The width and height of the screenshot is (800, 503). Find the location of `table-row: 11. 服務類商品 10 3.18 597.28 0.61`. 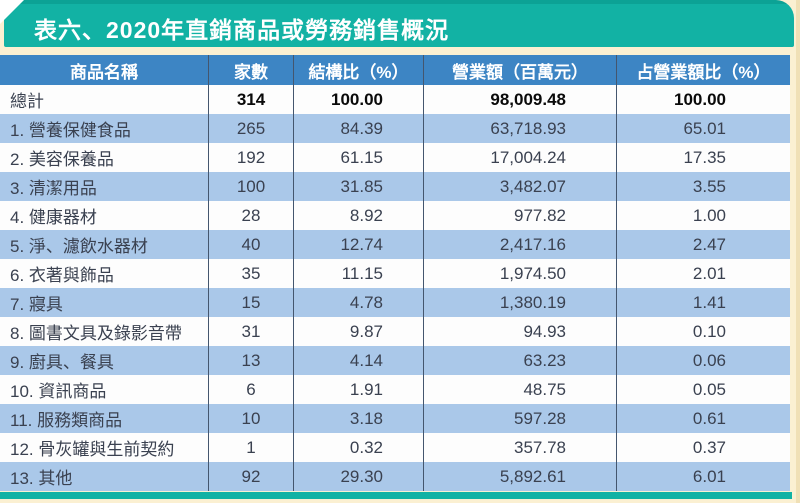

table-row: 11. 服務類商品 10 3.18 597.28 0.61 is located at coordinates (395, 418).